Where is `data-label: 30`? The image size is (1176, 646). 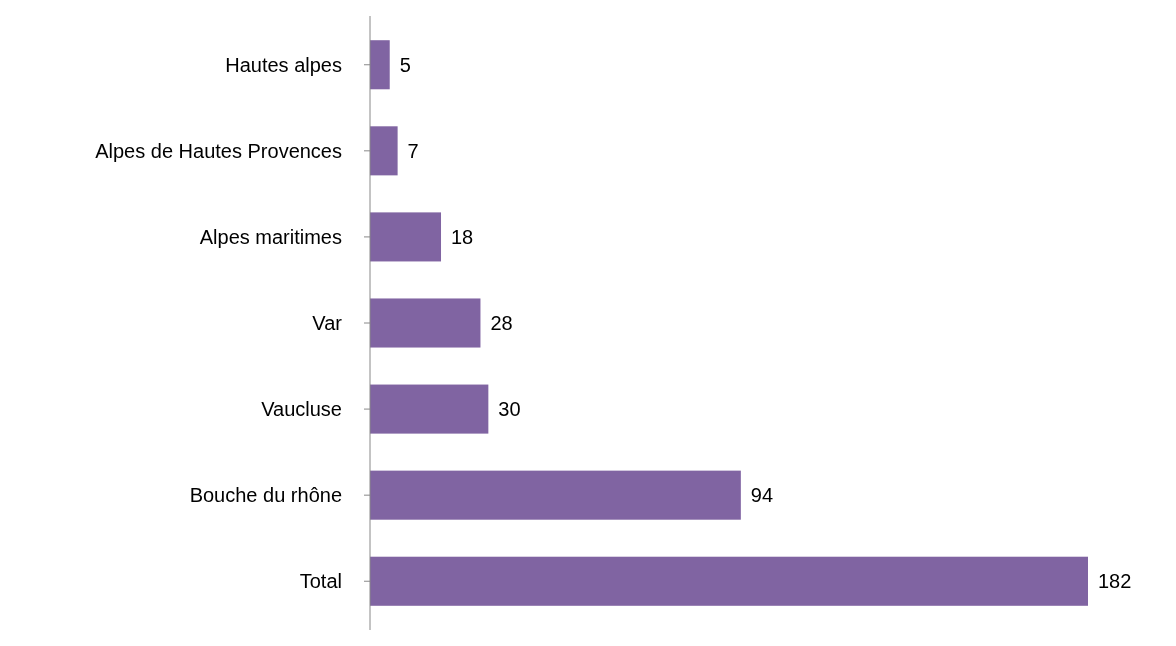 data-label: 30 is located at coordinates (509, 409).